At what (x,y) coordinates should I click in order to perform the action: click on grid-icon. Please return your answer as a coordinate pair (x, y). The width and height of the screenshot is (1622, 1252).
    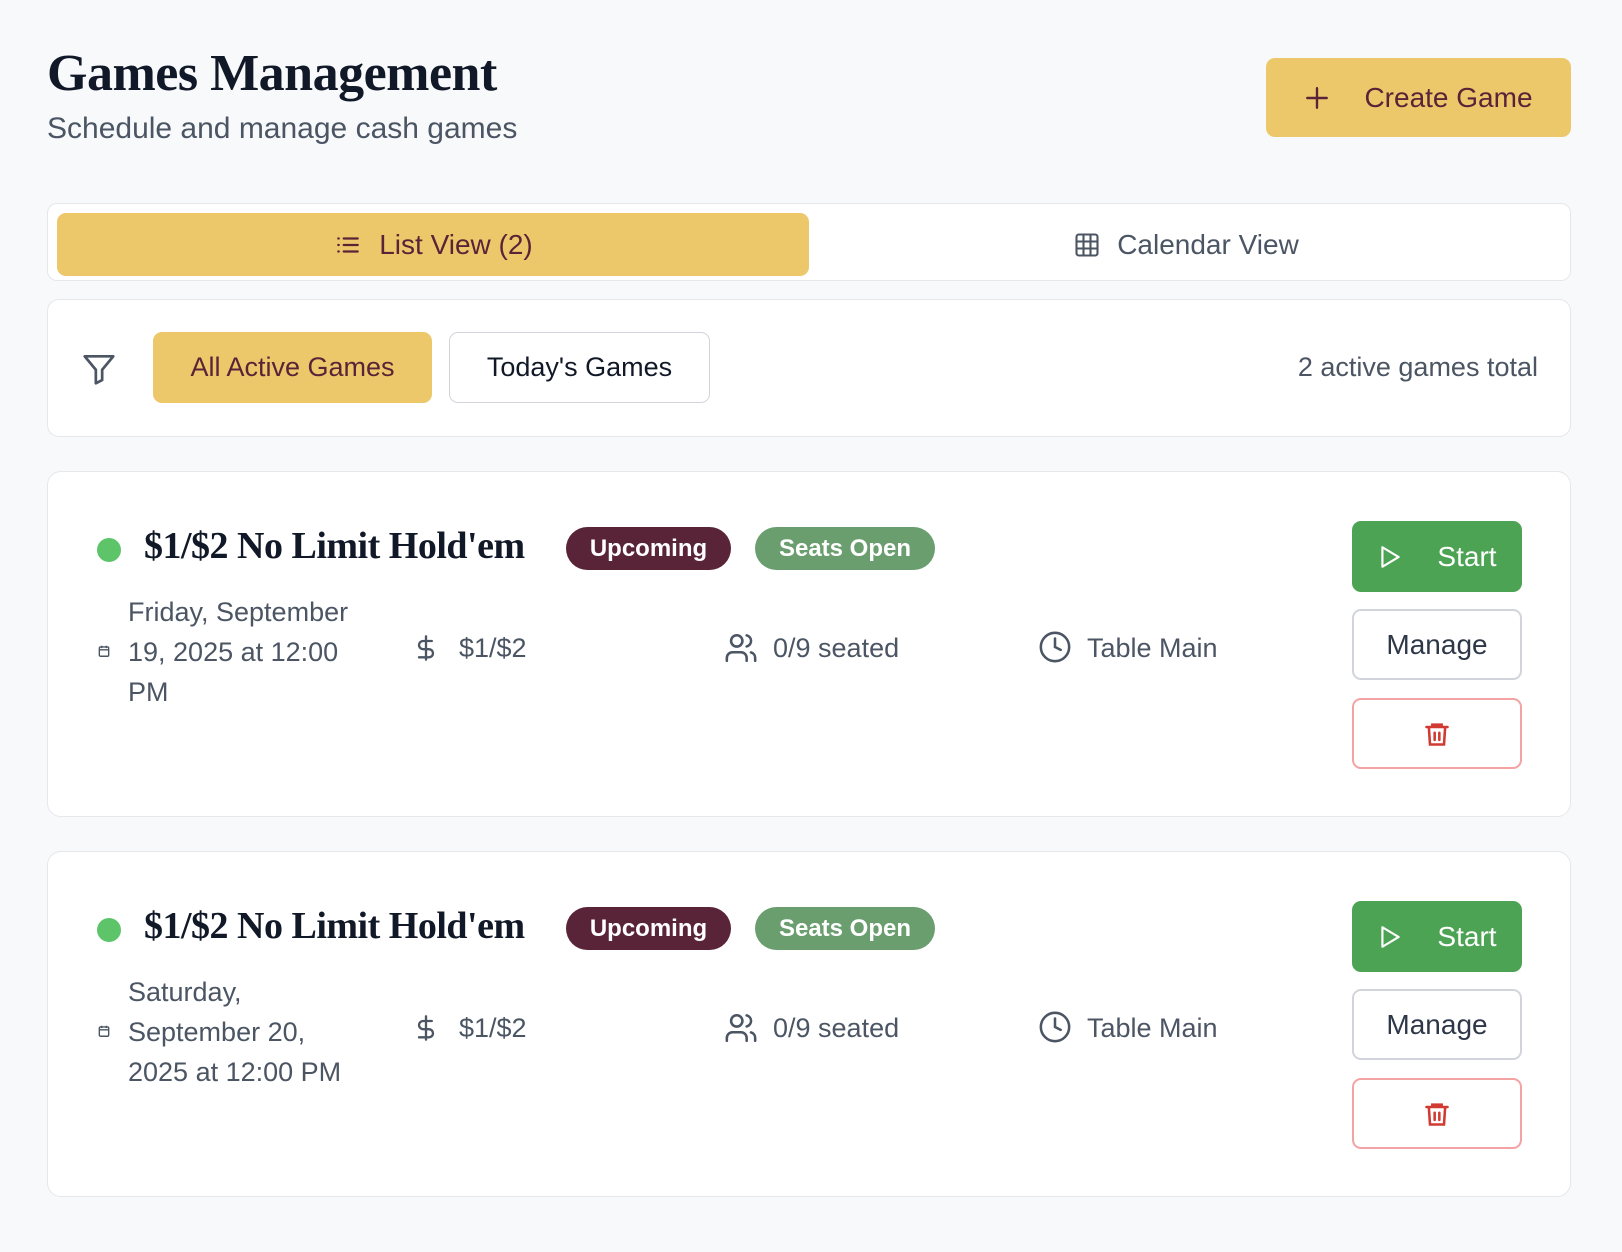
    Looking at the image, I should click on (1087, 244).